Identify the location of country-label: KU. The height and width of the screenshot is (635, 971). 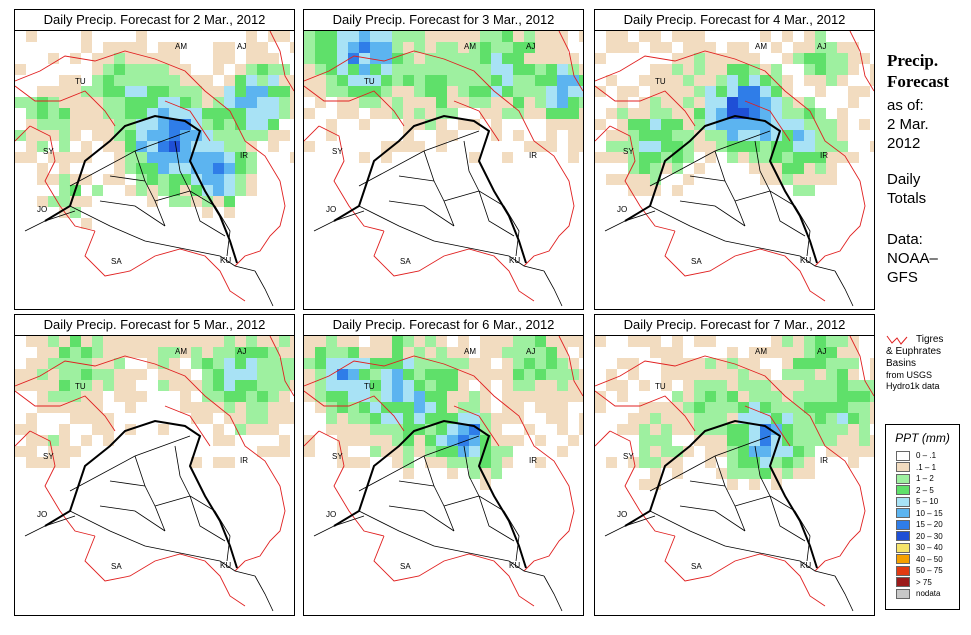
(514, 565).